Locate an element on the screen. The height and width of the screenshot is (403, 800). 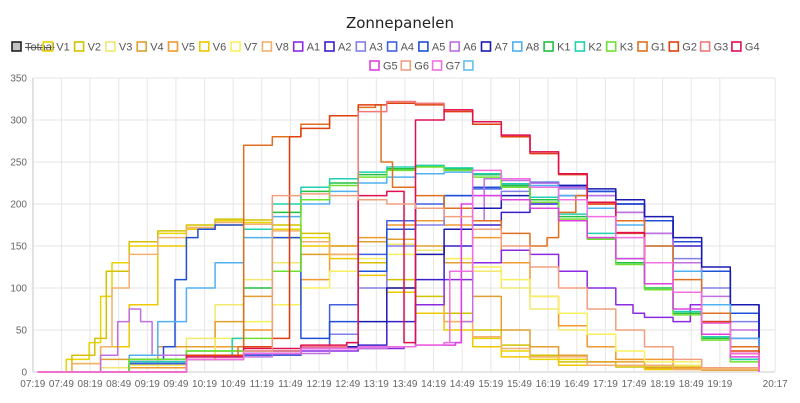
legend-label: A8 is located at coordinates (532, 48).